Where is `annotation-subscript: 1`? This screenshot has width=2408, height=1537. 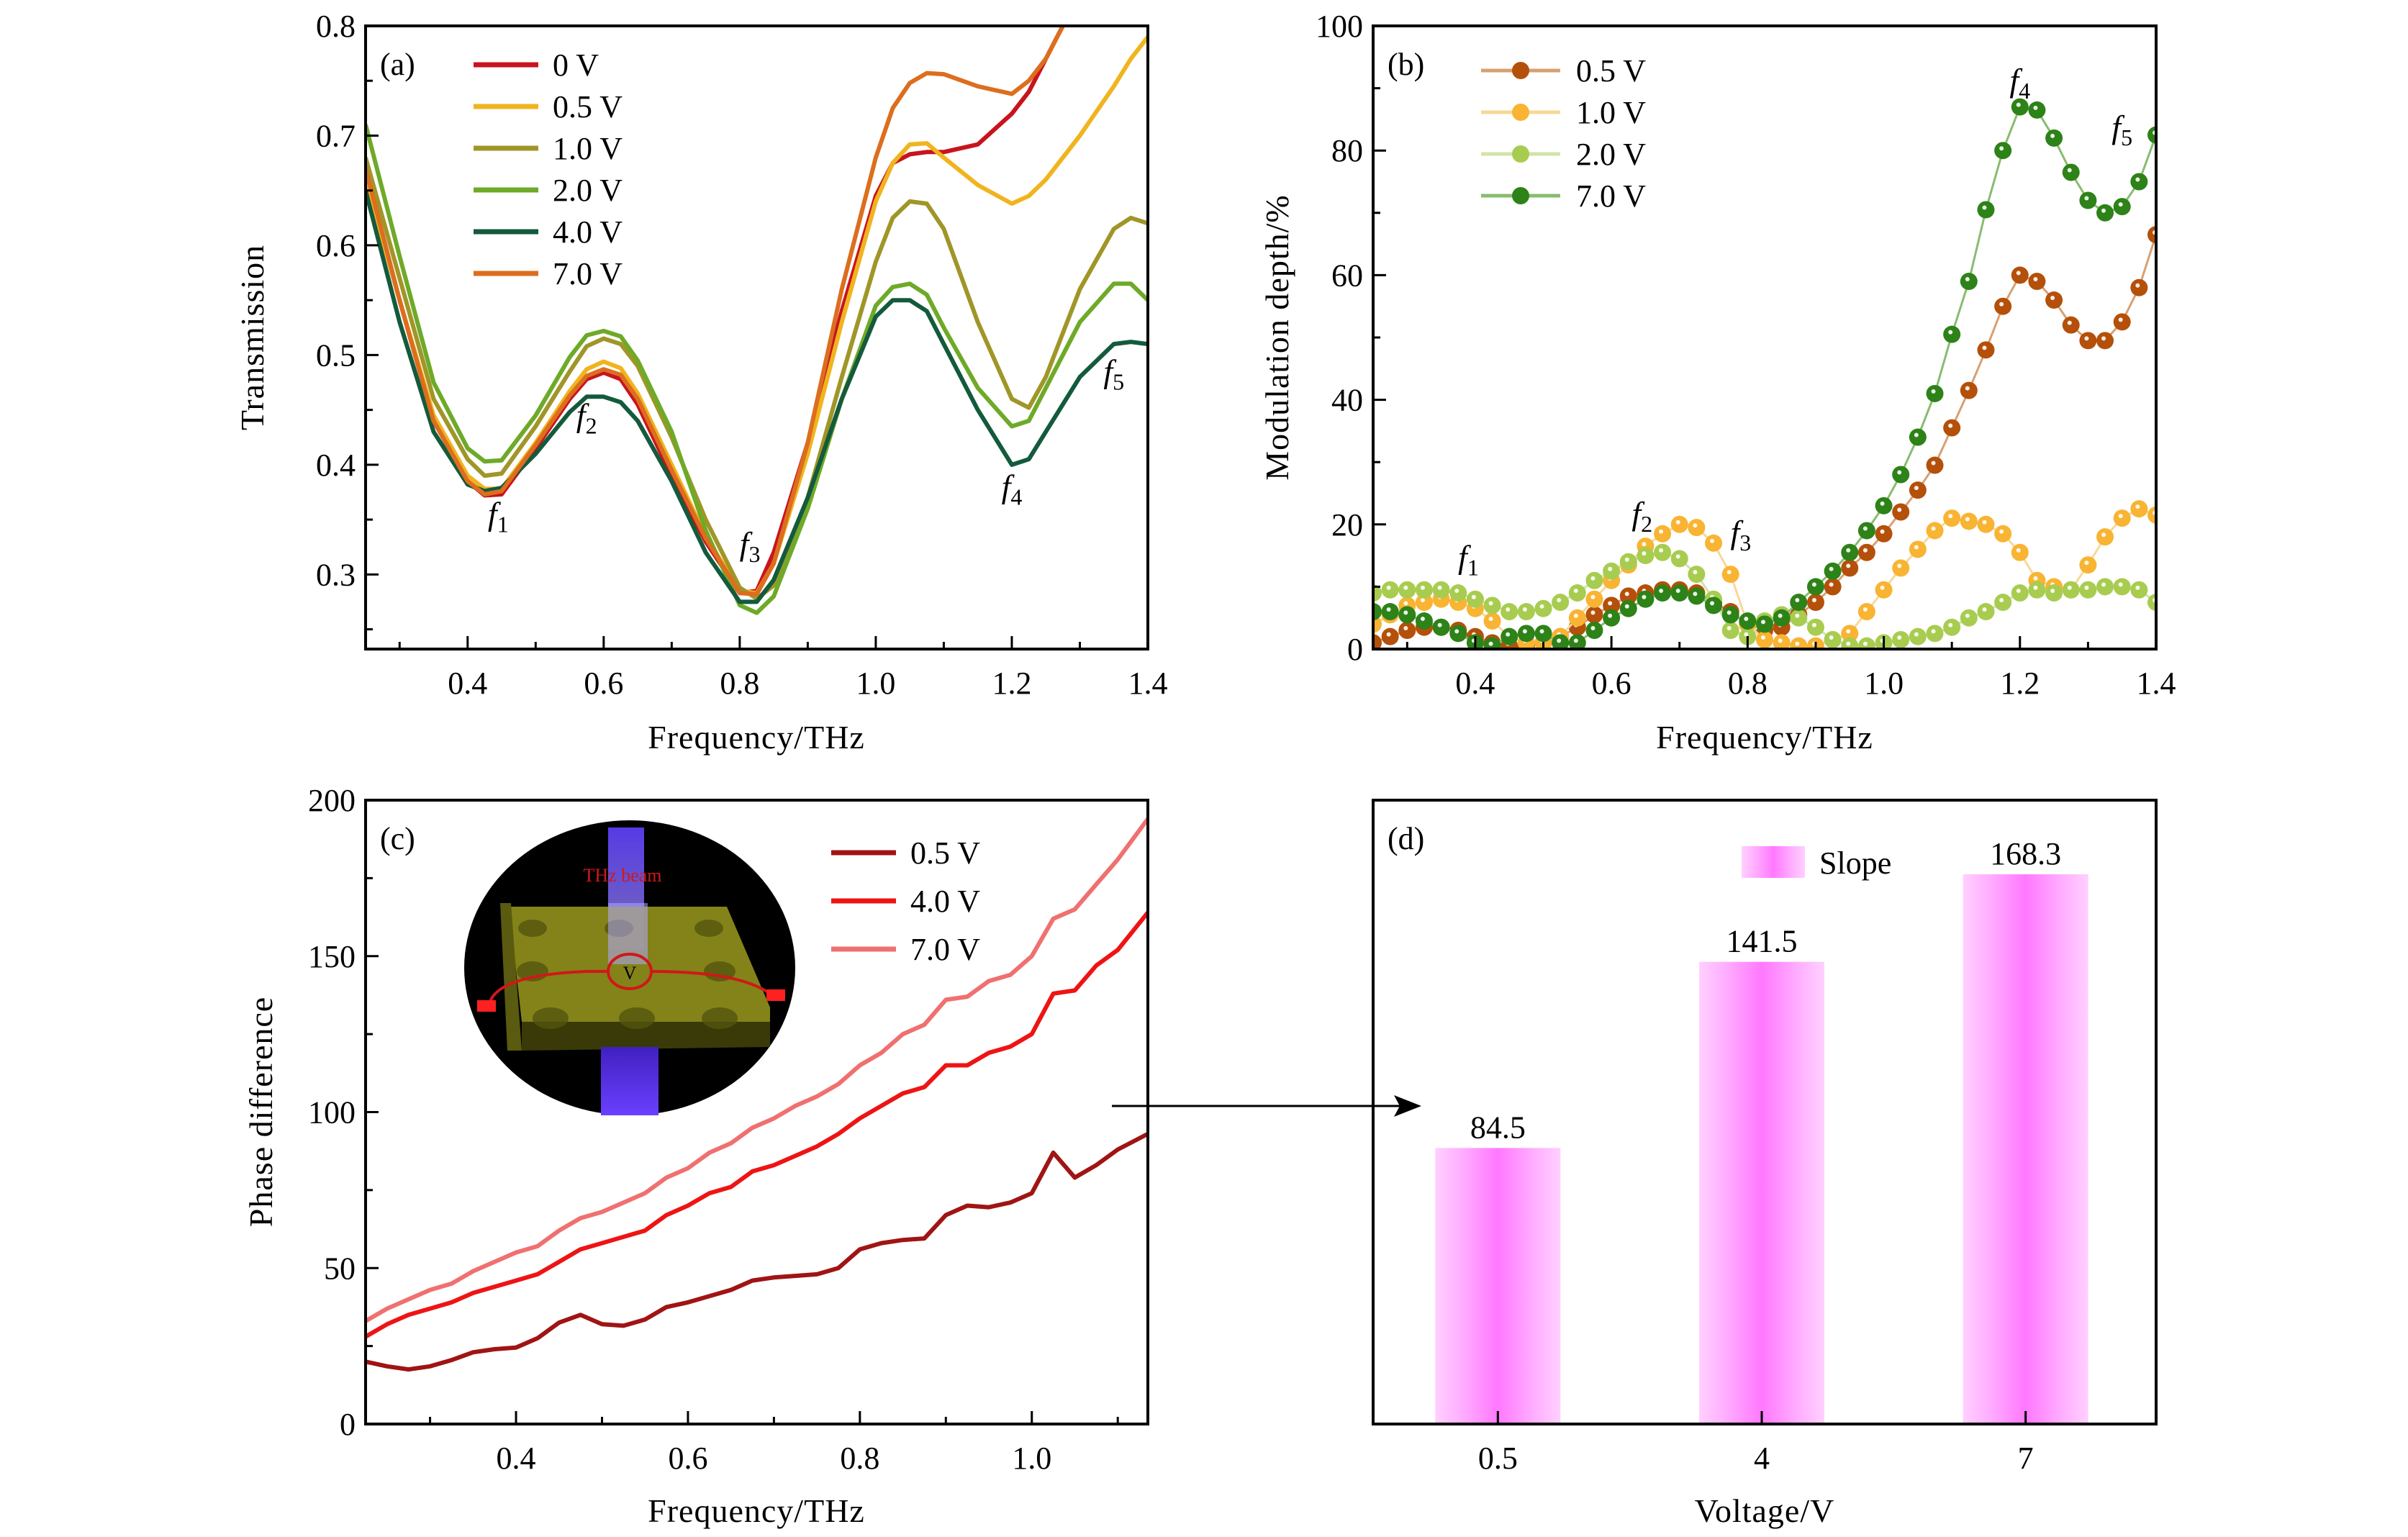
annotation-subscript: 1 is located at coordinates (503, 525).